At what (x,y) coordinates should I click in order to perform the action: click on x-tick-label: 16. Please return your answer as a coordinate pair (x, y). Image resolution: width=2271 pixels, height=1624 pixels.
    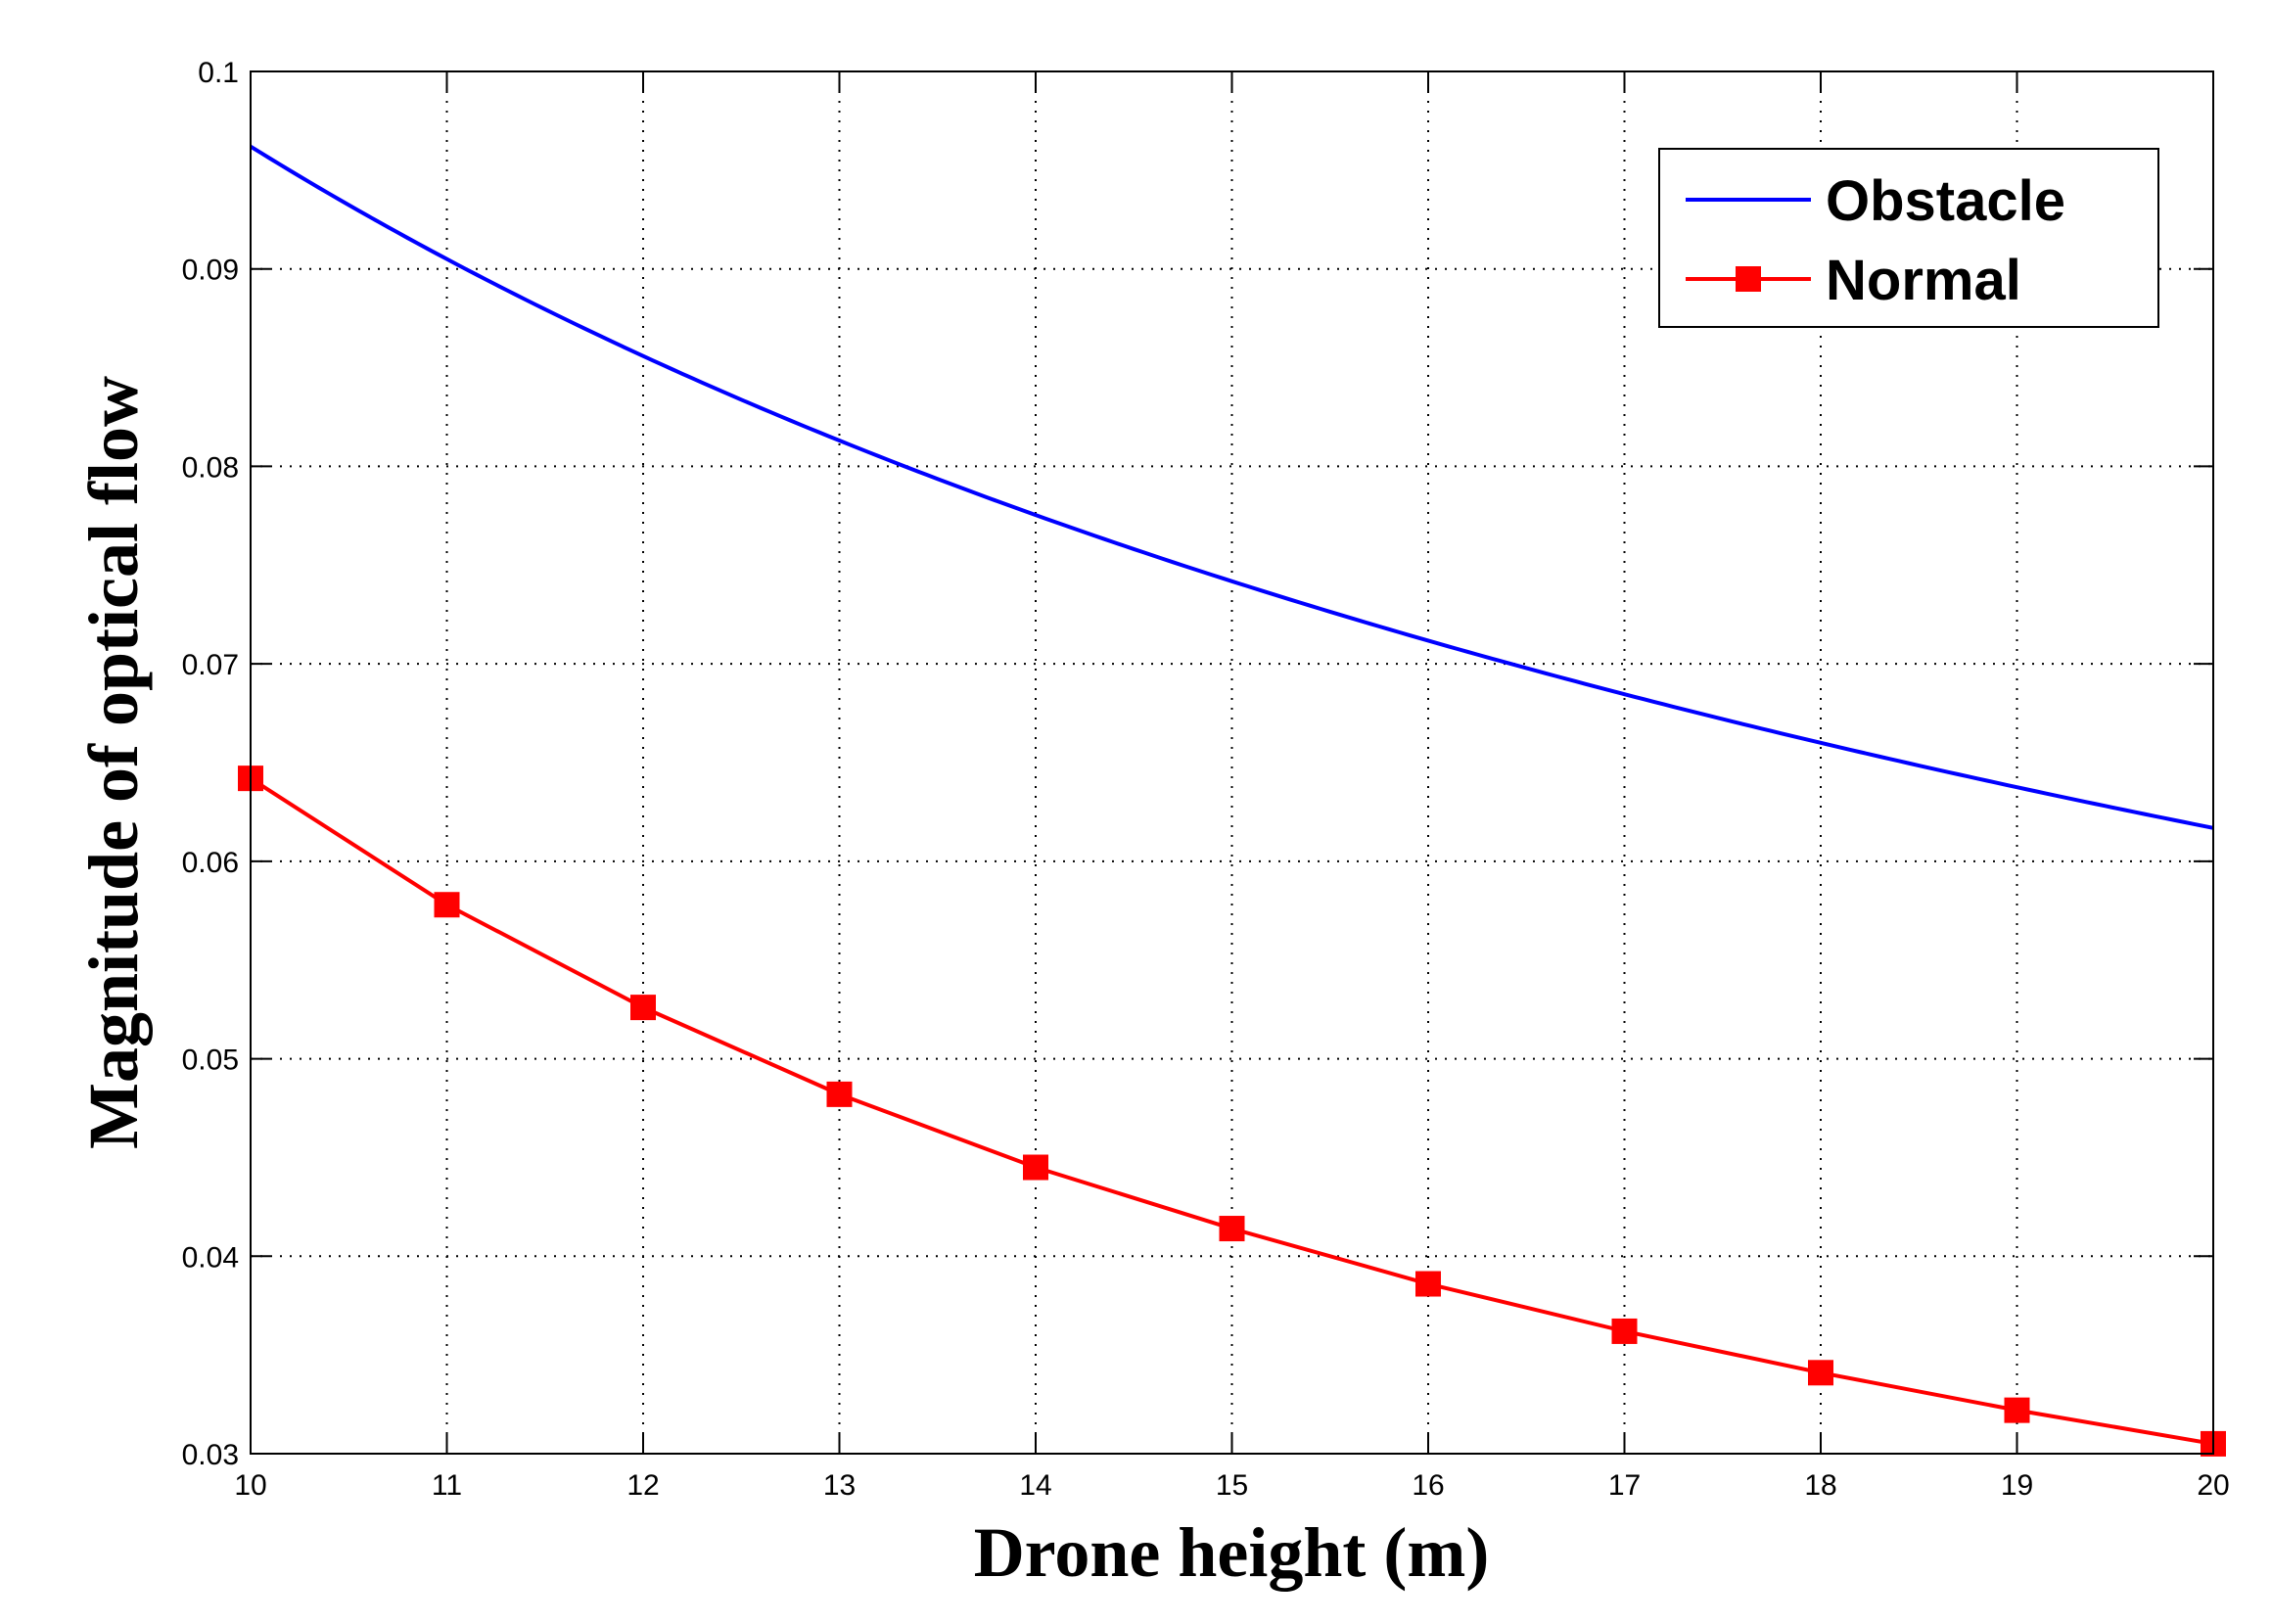
    Looking at the image, I should click on (1428, 1485).